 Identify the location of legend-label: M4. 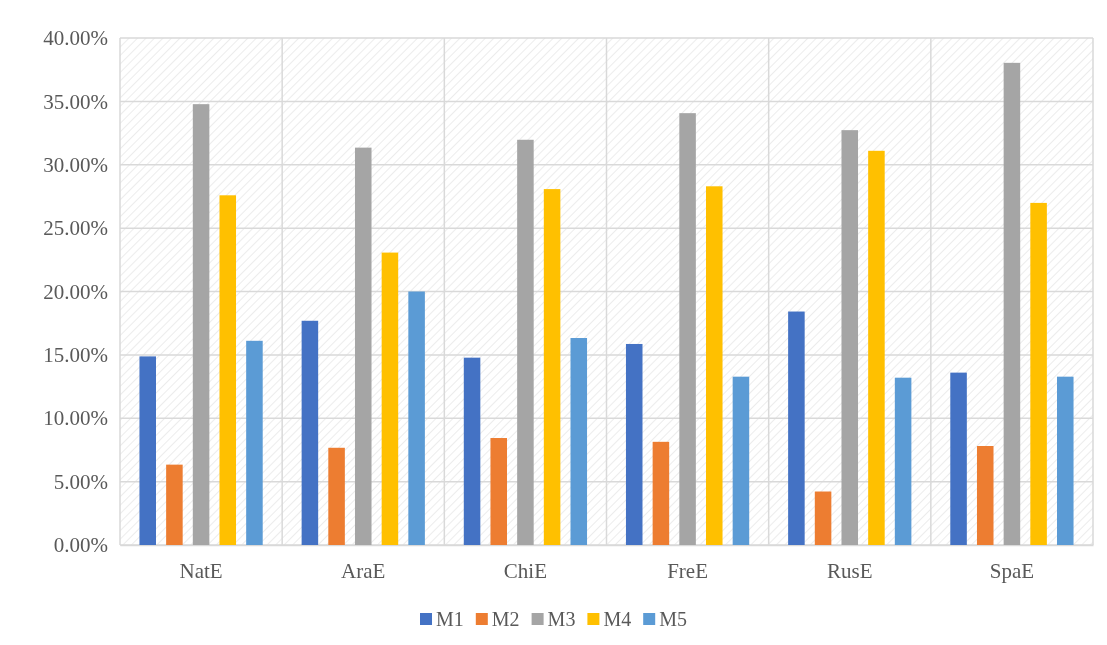
(617, 619).